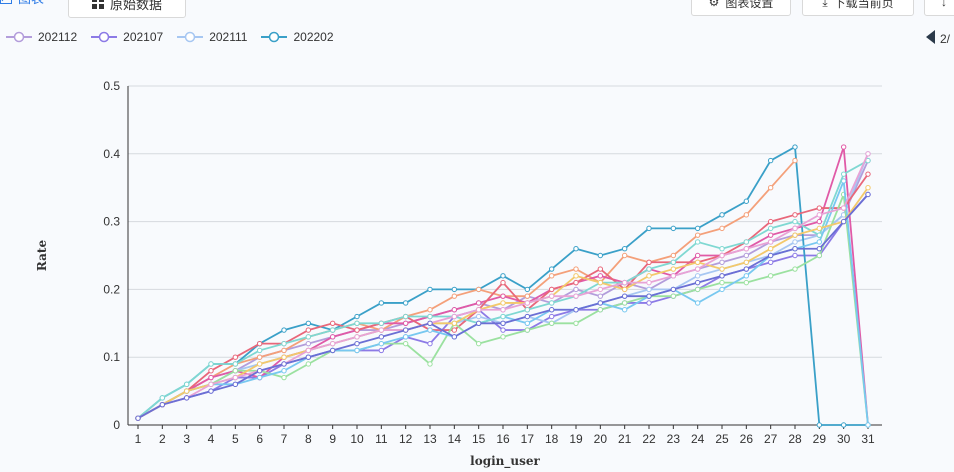  Describe the element at coordinates (22, 3) in the screenshot. I see `tab-chart: 图表` at that location.